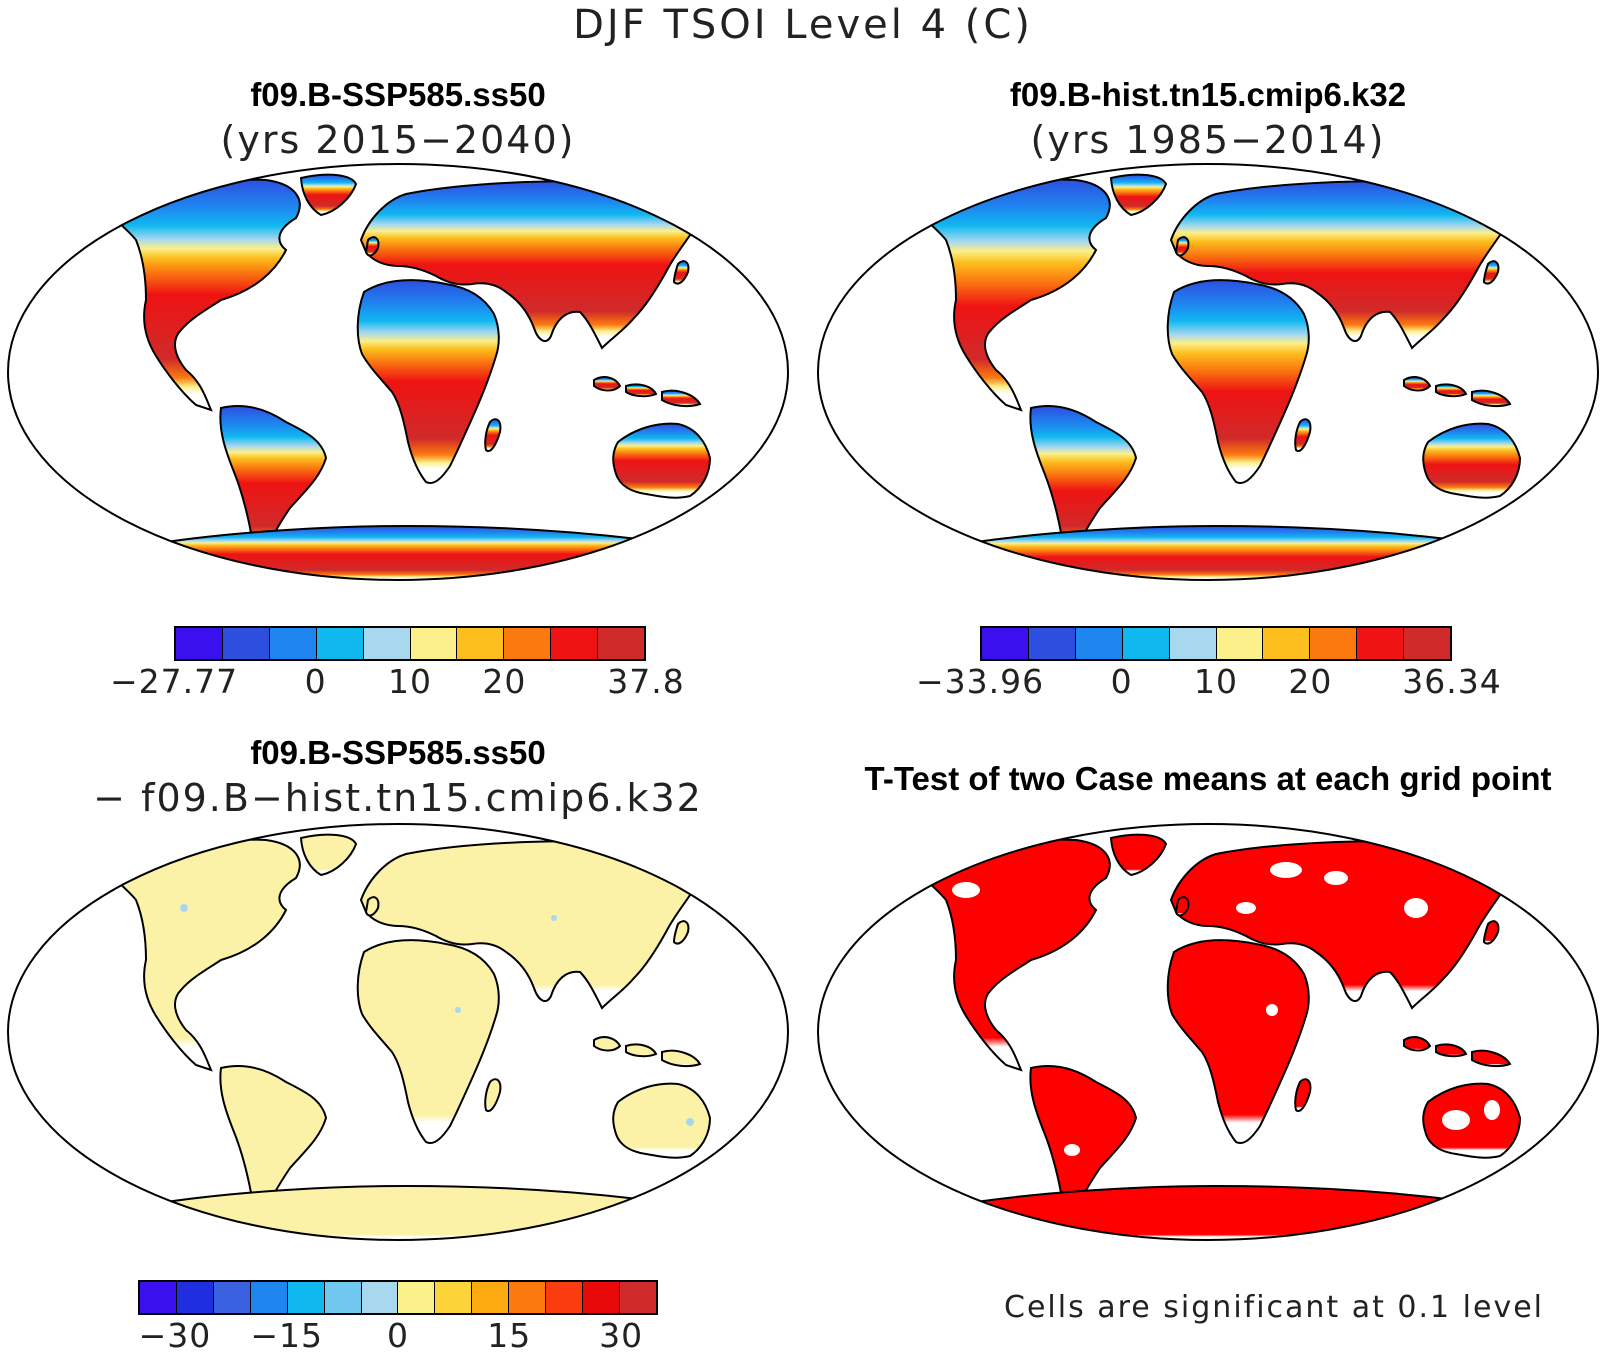 The image size is (1606, 1355). I want to click on panel2-years: (yrs 1985−2014), so click(1208, 140).